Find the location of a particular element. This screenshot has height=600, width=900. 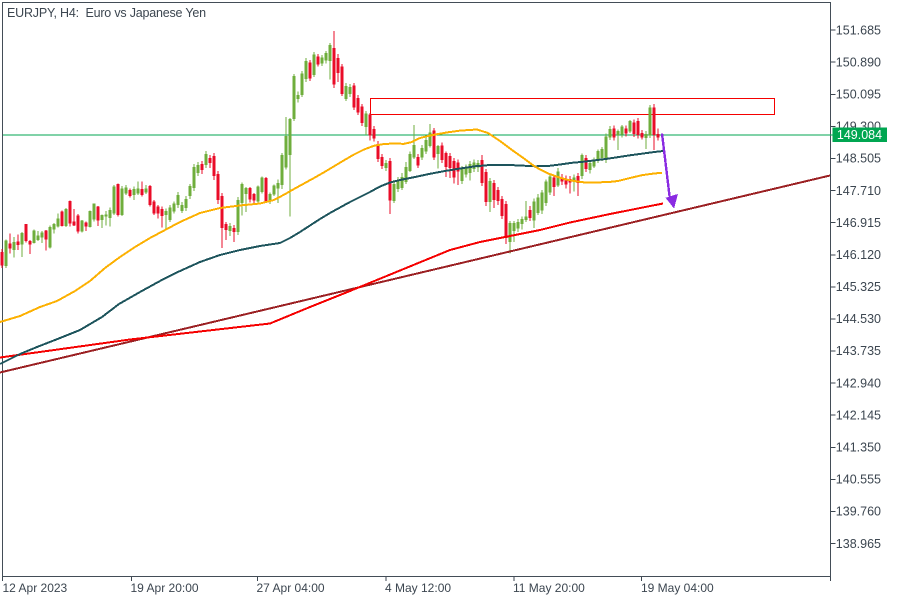

svg-text: 138.965 is located at coordinates (858, 544).